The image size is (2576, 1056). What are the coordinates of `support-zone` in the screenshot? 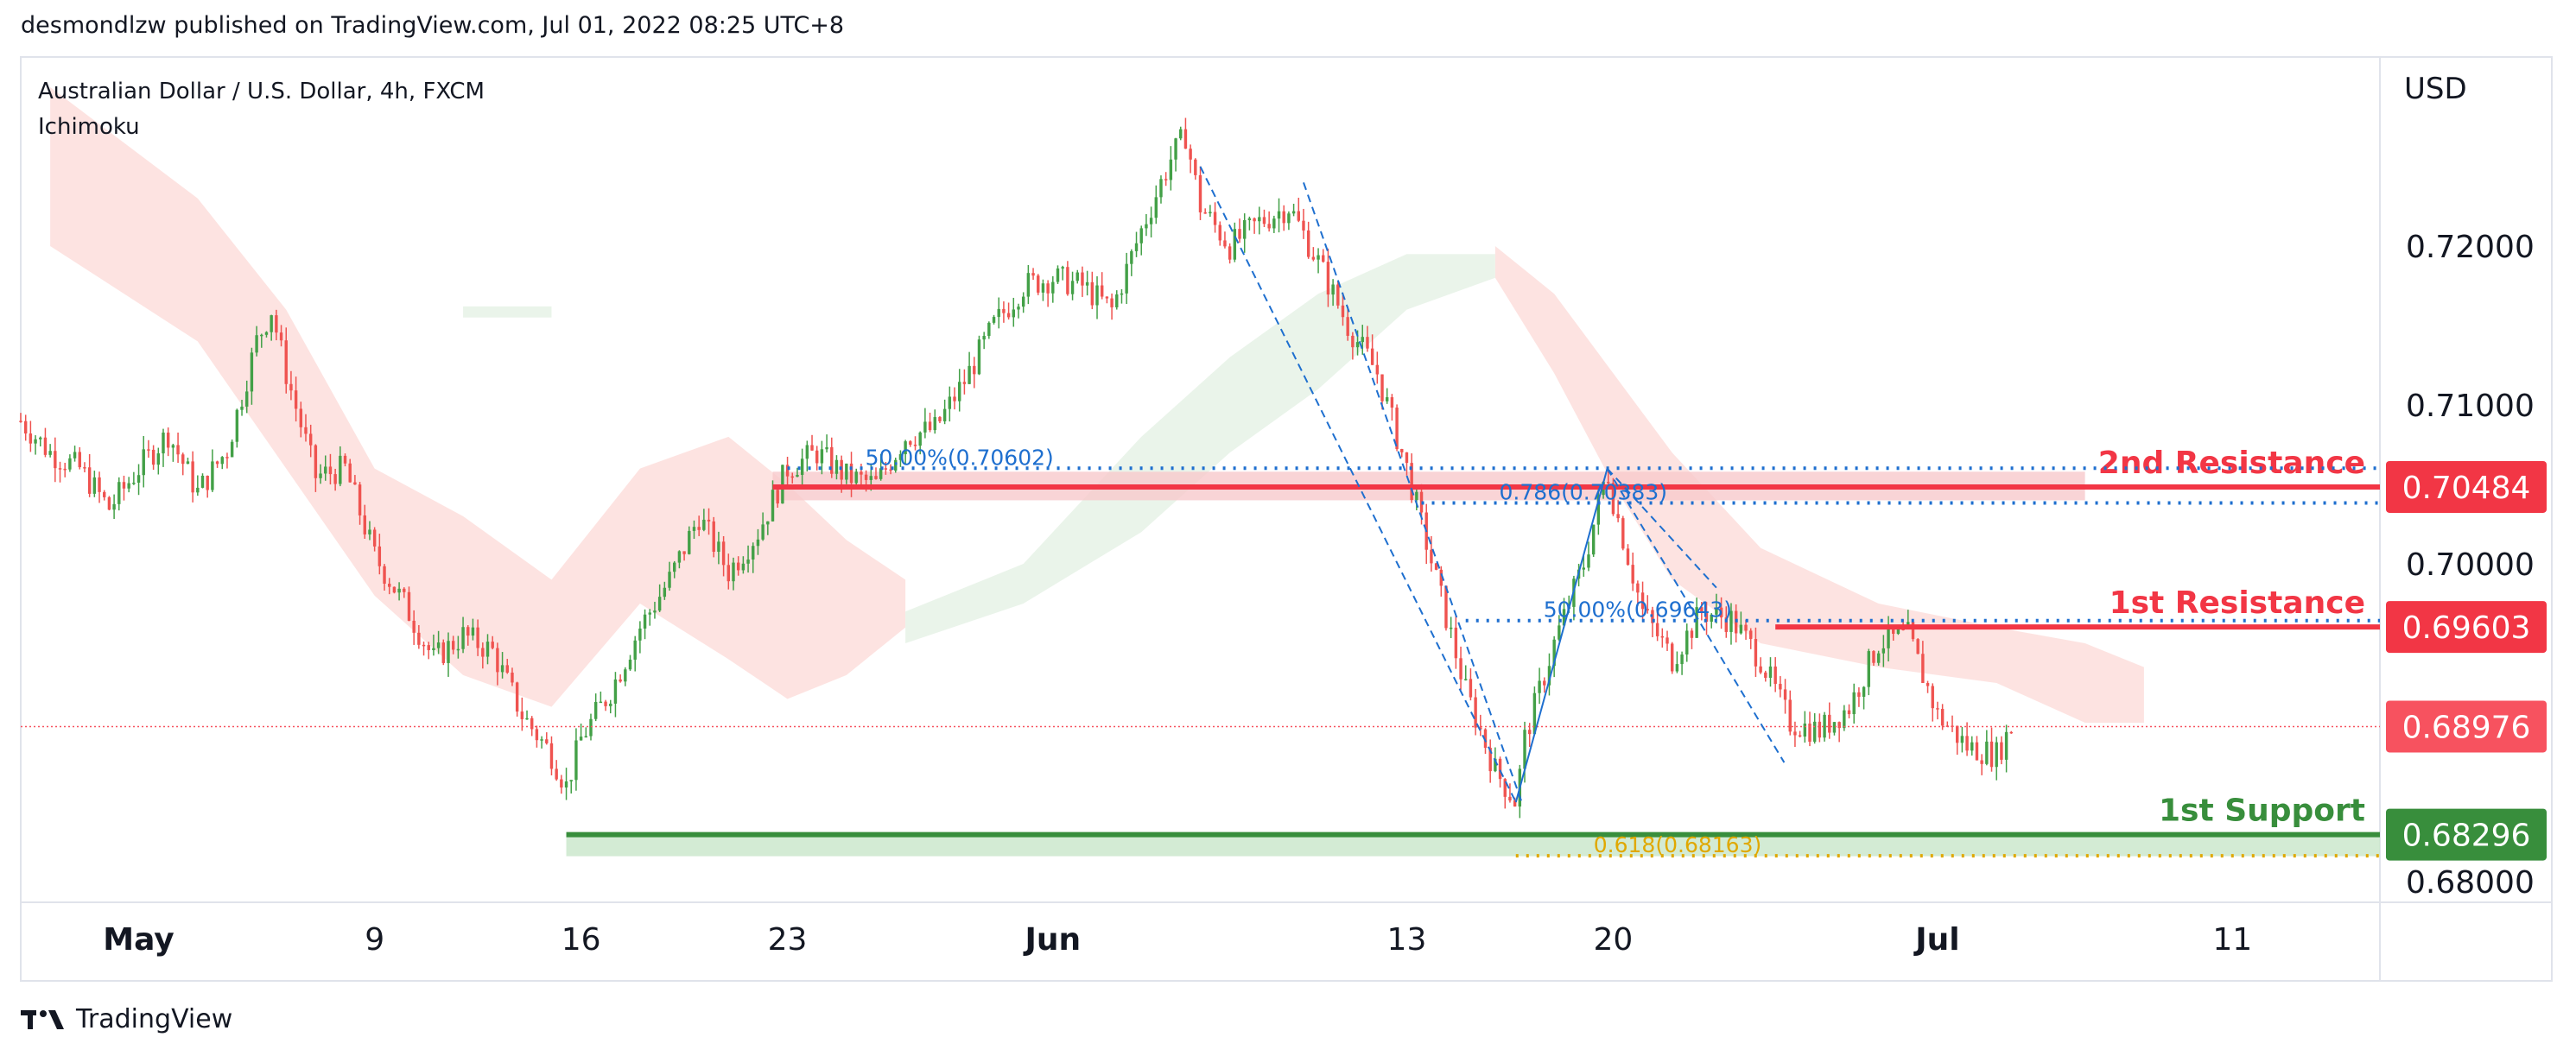 It's located at (1473, 845).